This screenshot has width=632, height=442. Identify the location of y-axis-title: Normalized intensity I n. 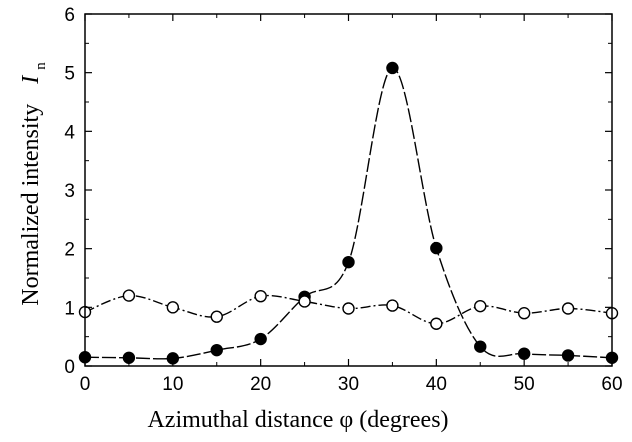
(33, 184).